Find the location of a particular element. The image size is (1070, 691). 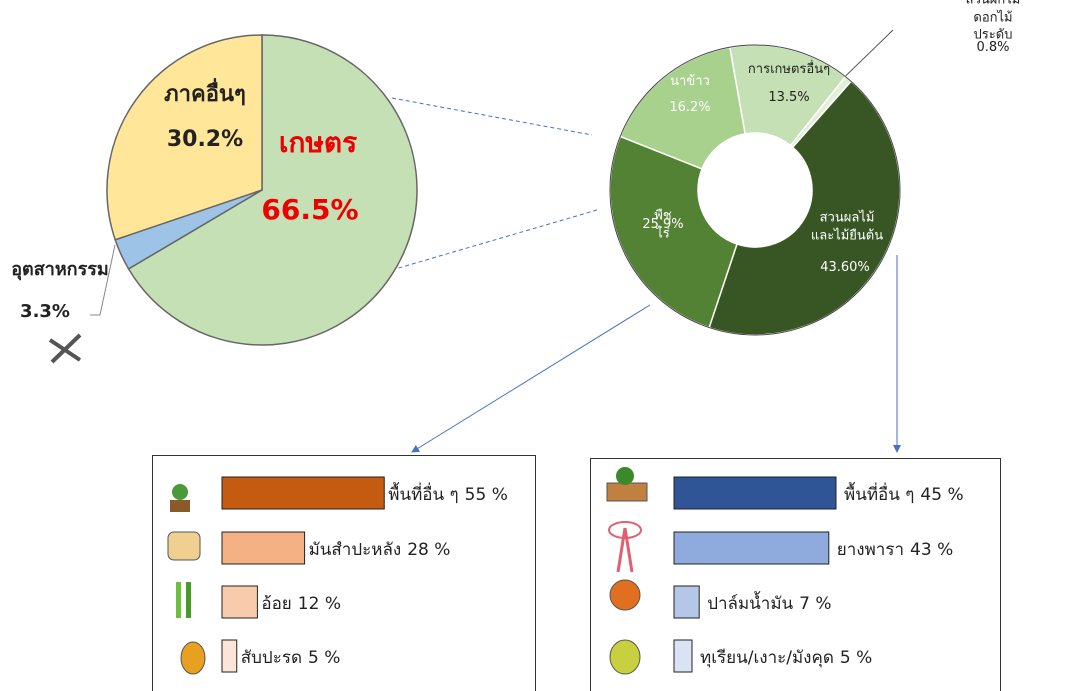

bar-label: พื้นที่อื่น ๆ 55 % is located at coordinates (448, 493).